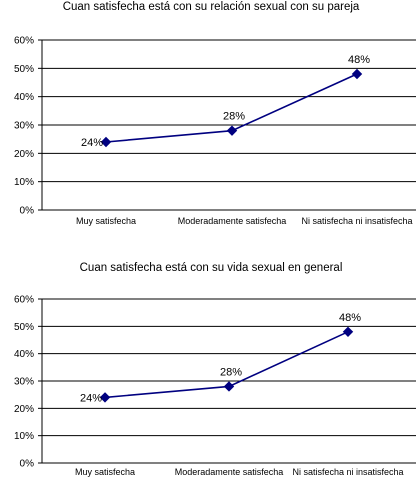  Describe the element at coordinates (106, 221) in the screenshot. I see `chart1-x-category-label: Muy satisfecha` at that location.